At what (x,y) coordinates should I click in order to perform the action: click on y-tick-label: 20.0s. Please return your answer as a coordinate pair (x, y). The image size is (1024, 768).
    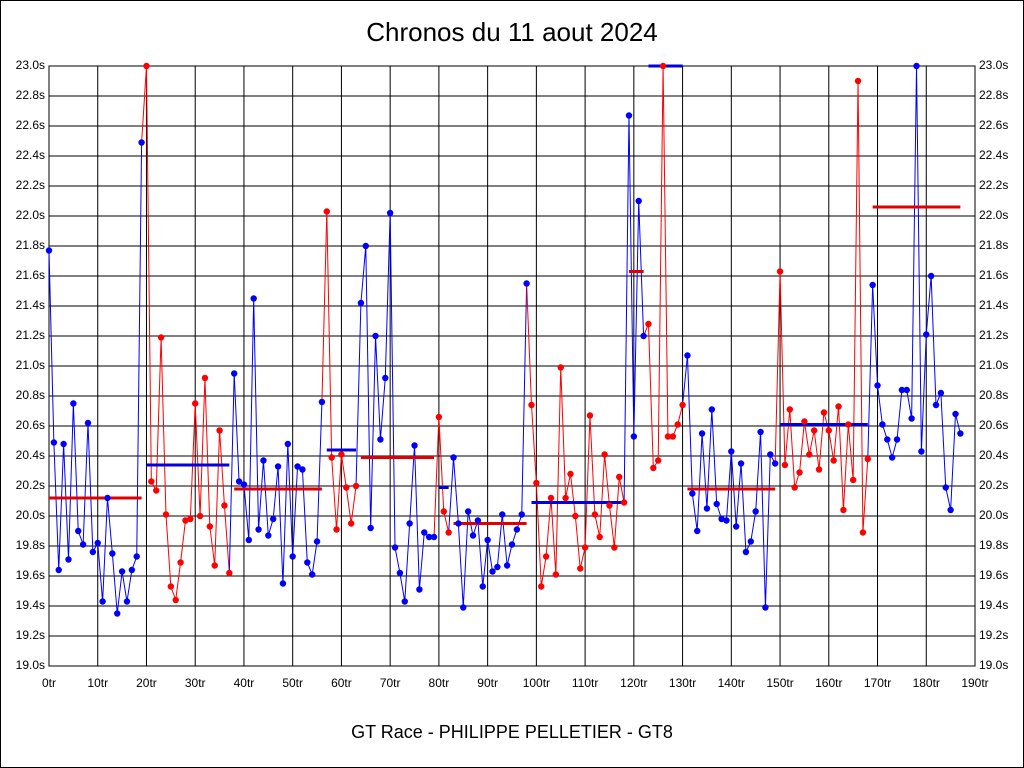
    Looking at the image, I should click on (30, 515).